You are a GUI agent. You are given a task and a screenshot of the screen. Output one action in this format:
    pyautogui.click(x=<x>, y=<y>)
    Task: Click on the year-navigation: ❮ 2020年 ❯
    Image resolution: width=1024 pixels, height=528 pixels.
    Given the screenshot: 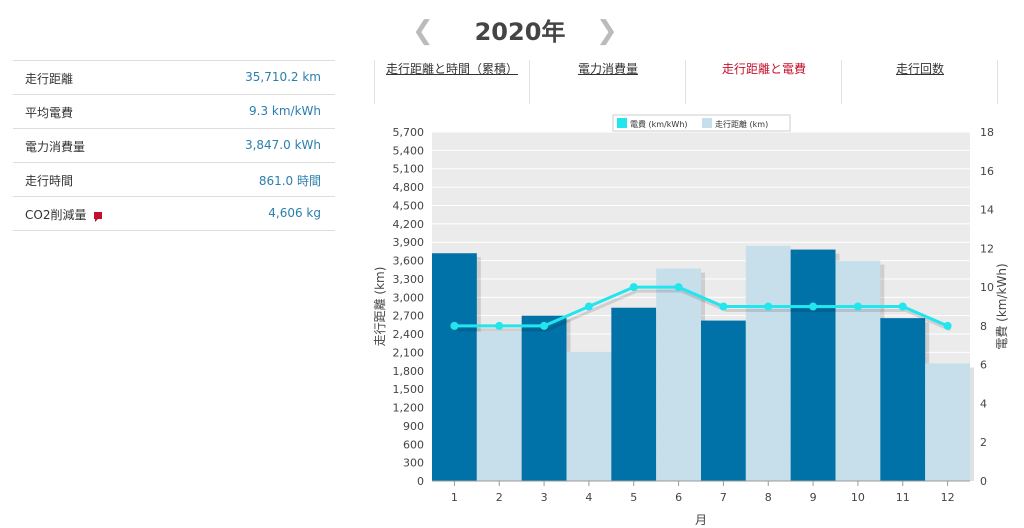 What is the action you would take?
    pyautogui.click(x=520, y=32)
    